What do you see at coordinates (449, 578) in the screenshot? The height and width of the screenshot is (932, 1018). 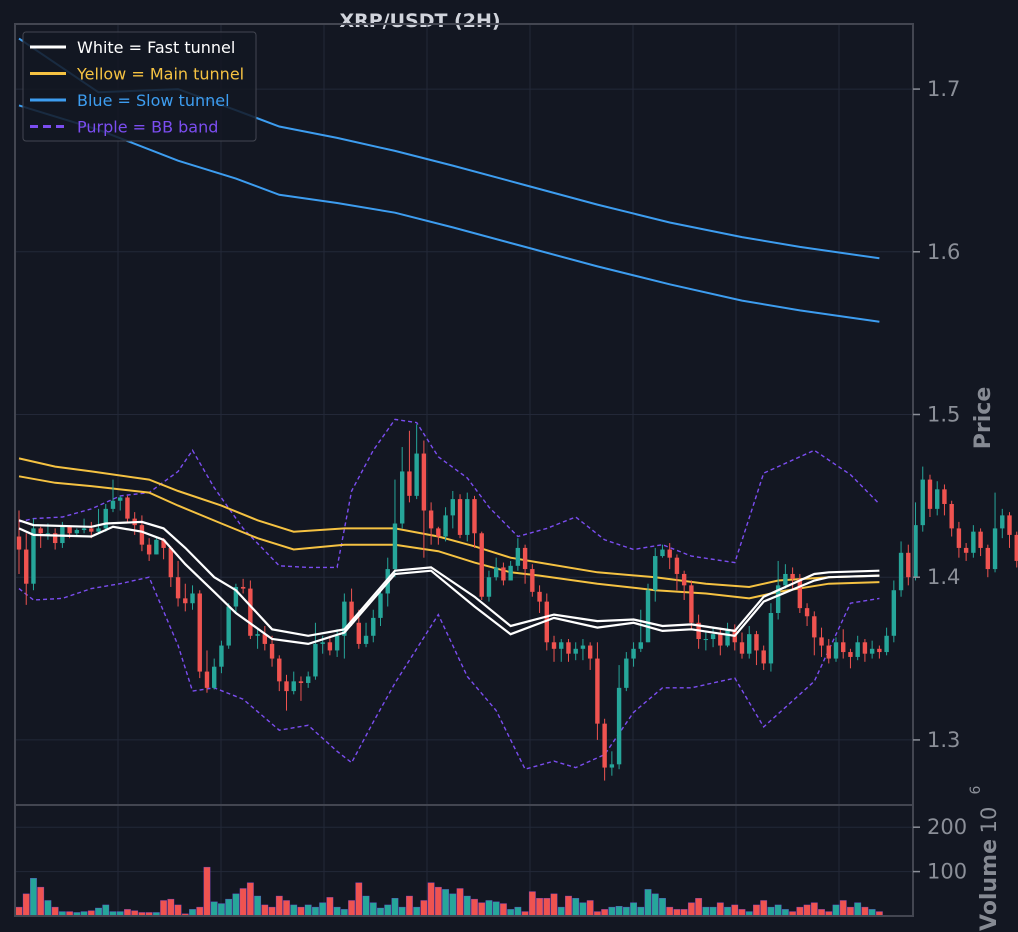 I see `fast-upper-line` at bounding box center [449, 578].